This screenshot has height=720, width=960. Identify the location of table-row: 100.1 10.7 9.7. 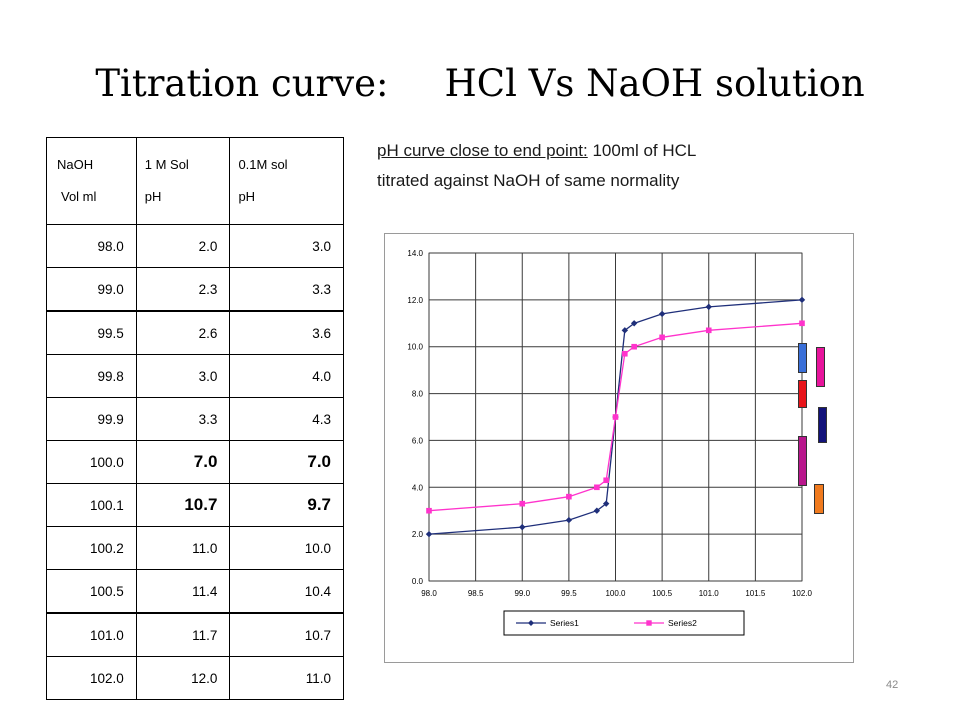
(195, 505).